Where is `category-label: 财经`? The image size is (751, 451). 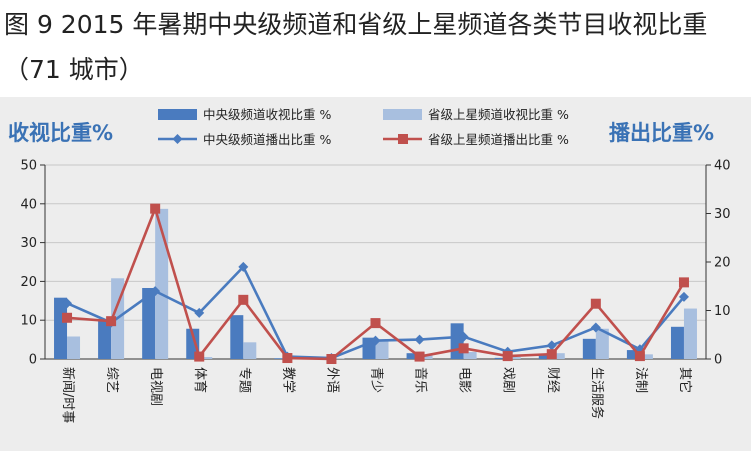 category-label: 财经 is located at coordinates (552, 380).